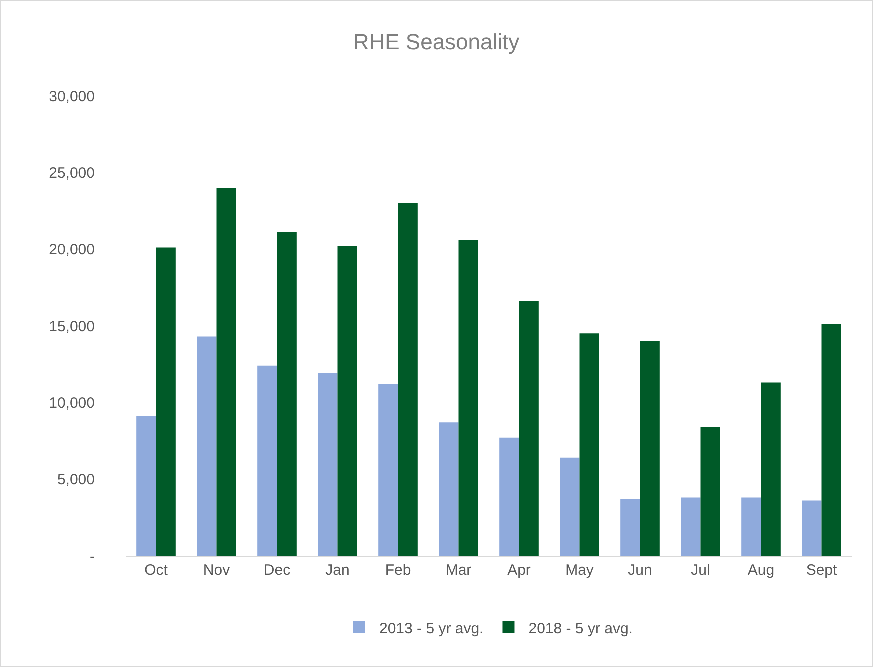  What do you see at coordinates (432, 629) in the screenshot?
I see `legend-label: 2013 - 5 yr avg.` at bounding box center [432, 629].